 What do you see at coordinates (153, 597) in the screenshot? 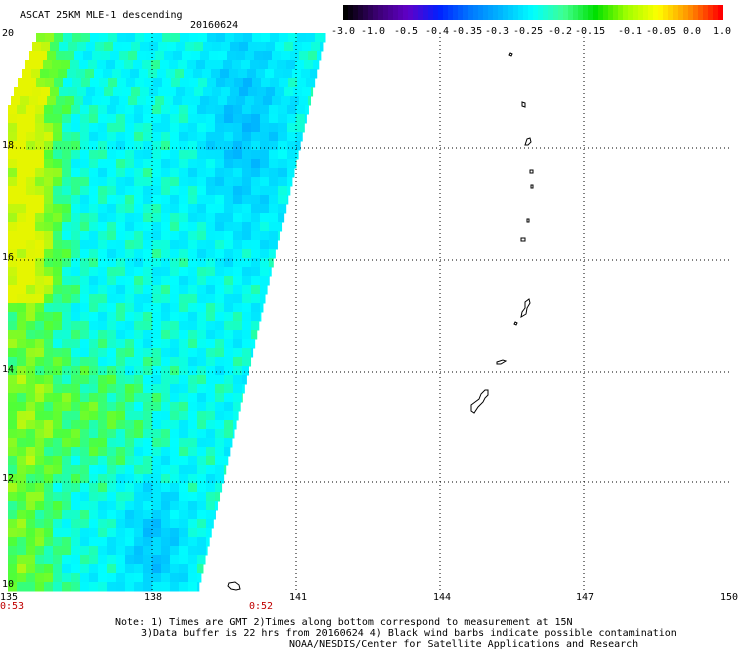
I see `lon-label: 138` at bounding box center [153, 597].